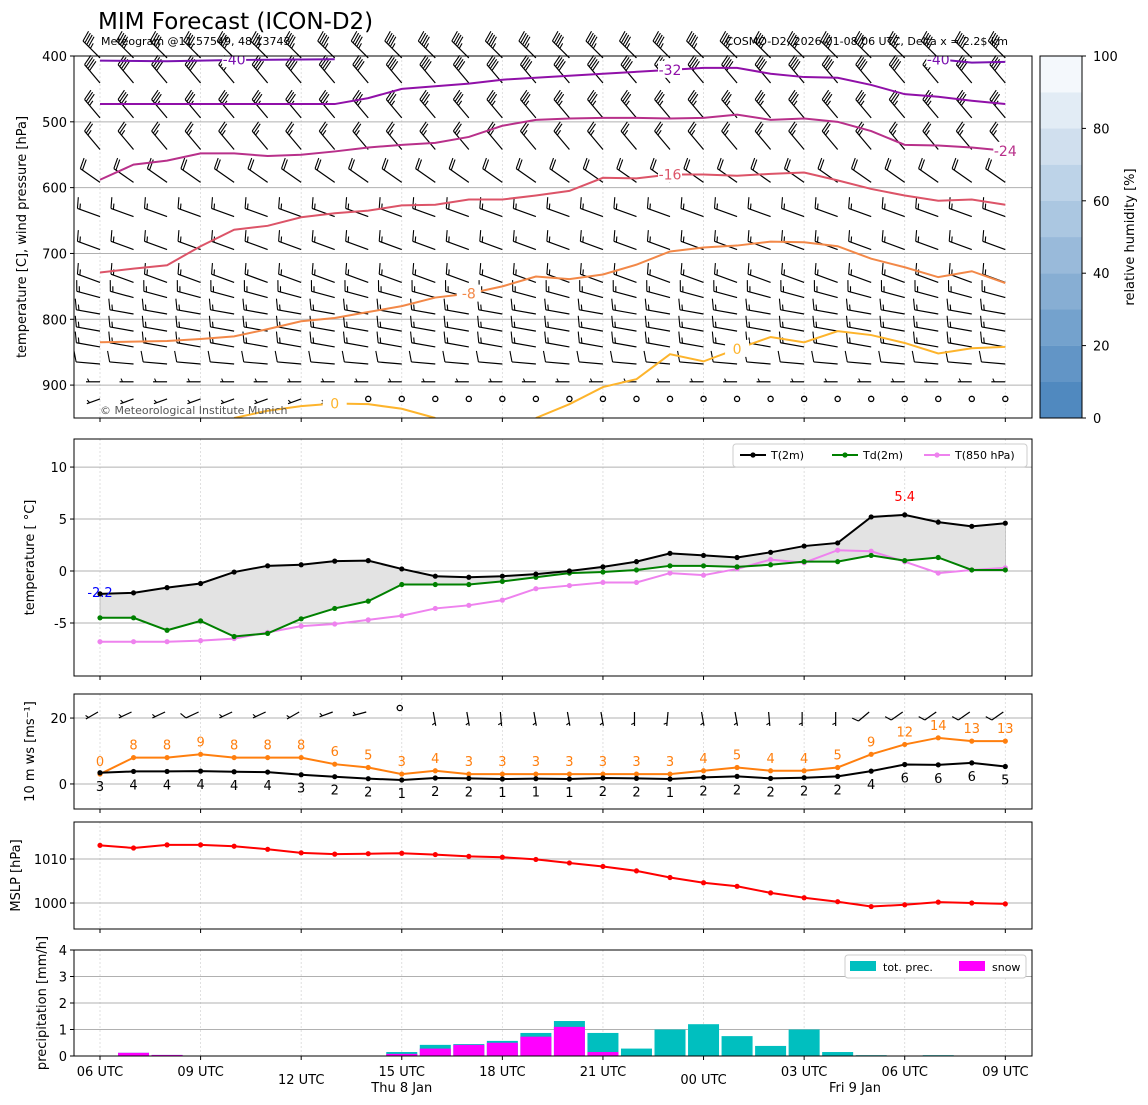 The width and height of the screenshot is (1148, 1105). I want to click on colorbar-tick-label: 80, so click(1101, 129).